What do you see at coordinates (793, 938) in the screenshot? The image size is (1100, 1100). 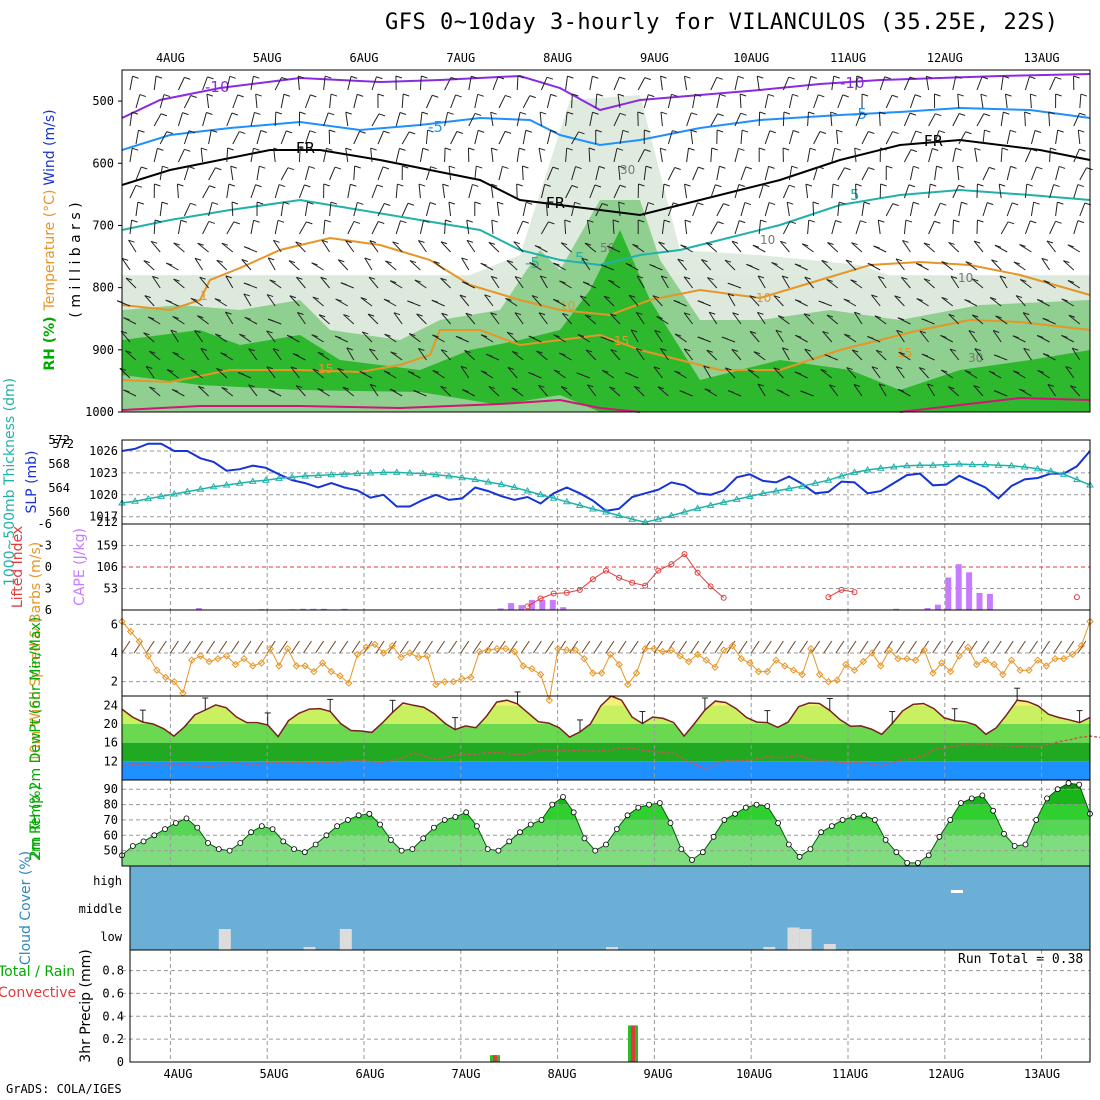 I see `cloud-low-bar` at bounding box center [793, 938].